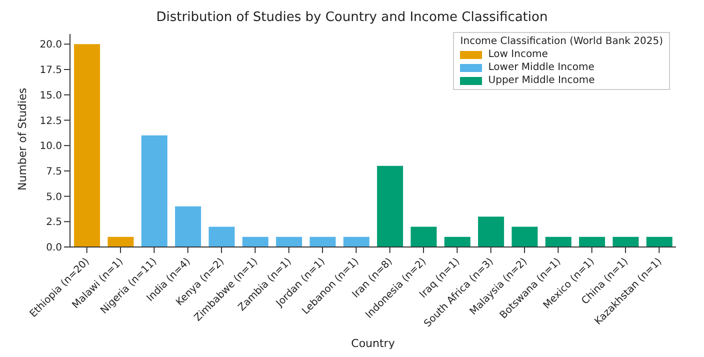 Image resolution: width=704 pixels, height=357 pixels. What do you see at coordinates (54, 172) in the screenshot?
I see `y-tick-label: 7.5` at bounding box center [54, 172].